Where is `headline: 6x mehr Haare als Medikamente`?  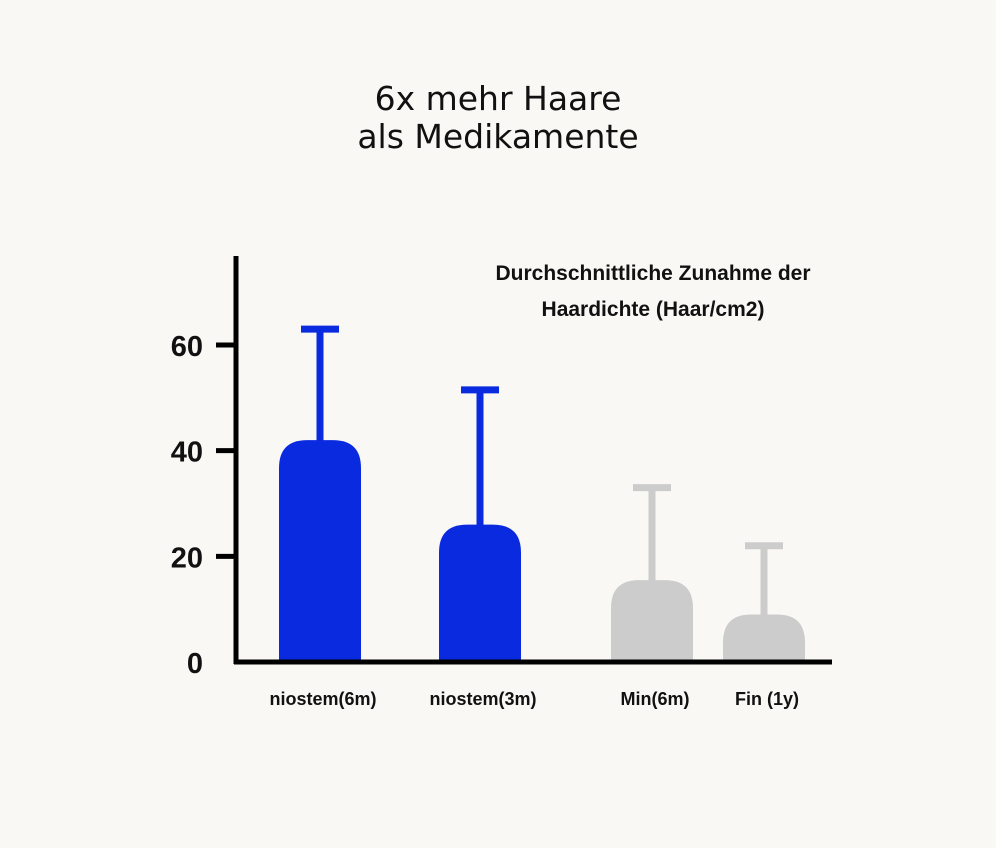 headline: 6x mehr Haare als Medikamente is located at coordinates (498, 118).